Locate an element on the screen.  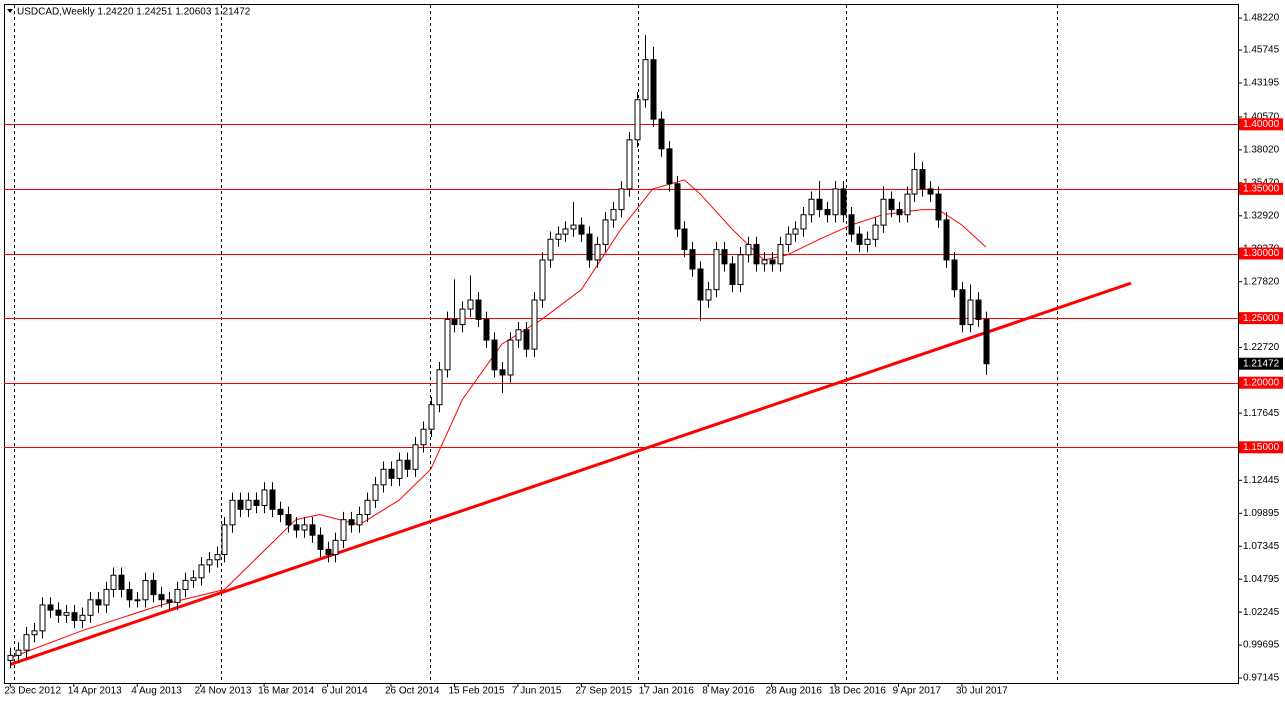
last-price-tag is located at coordinates (1261, 363).